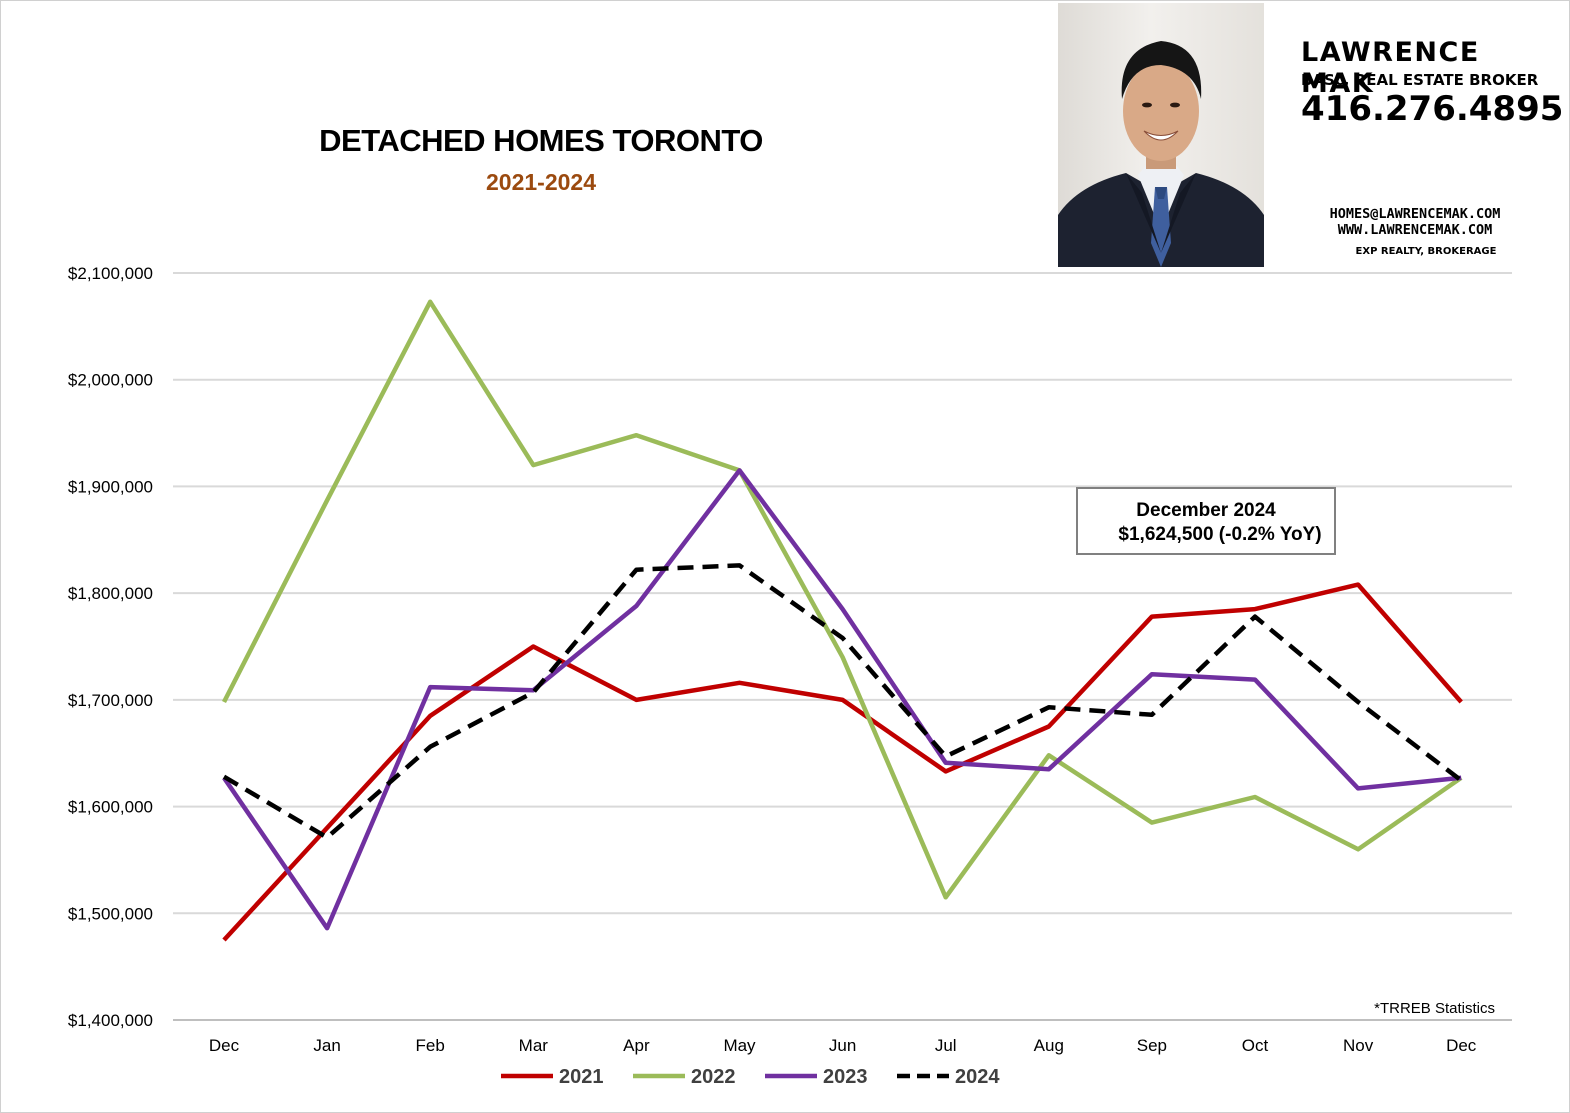 The image size is (1570, 1113). Describe the element at coordinates (430, 1045) in the screenshot. I see `x-tick-label: Feb` at that location.